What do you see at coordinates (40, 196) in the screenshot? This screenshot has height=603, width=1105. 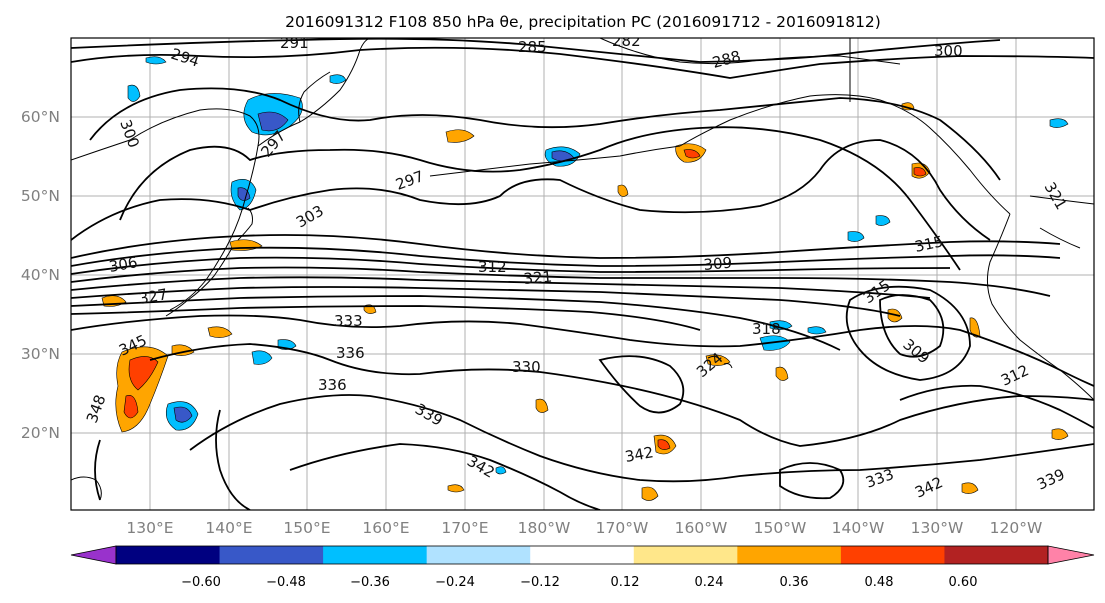 I see `lat-label: 50°N` at bounding box center [40, 196].